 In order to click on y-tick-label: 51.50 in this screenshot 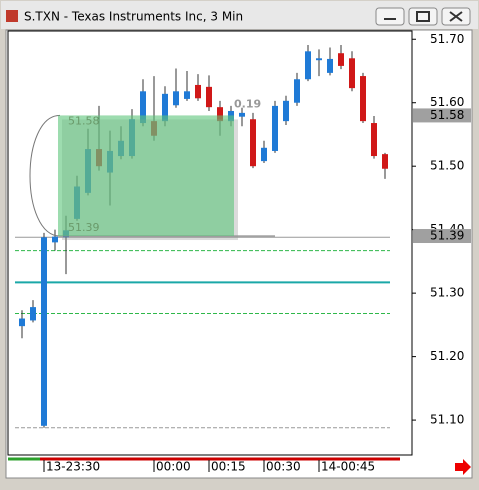, I will do `click(447, 166)`.